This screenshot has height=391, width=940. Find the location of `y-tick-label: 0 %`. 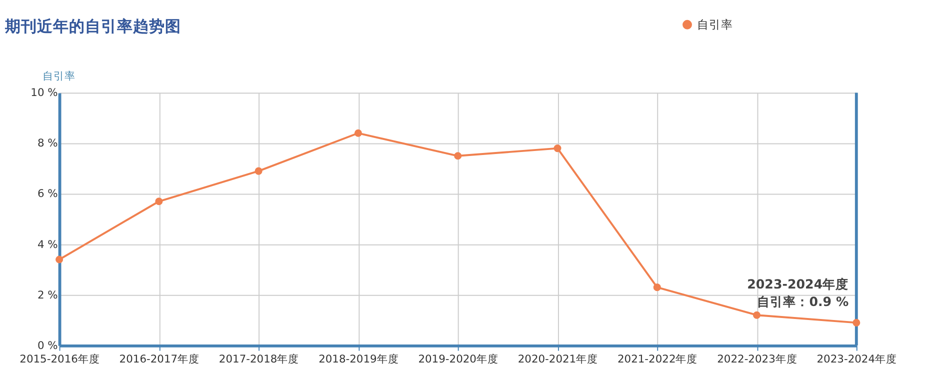

y-tick-label: 0 % is located at coordinates (47, 345).